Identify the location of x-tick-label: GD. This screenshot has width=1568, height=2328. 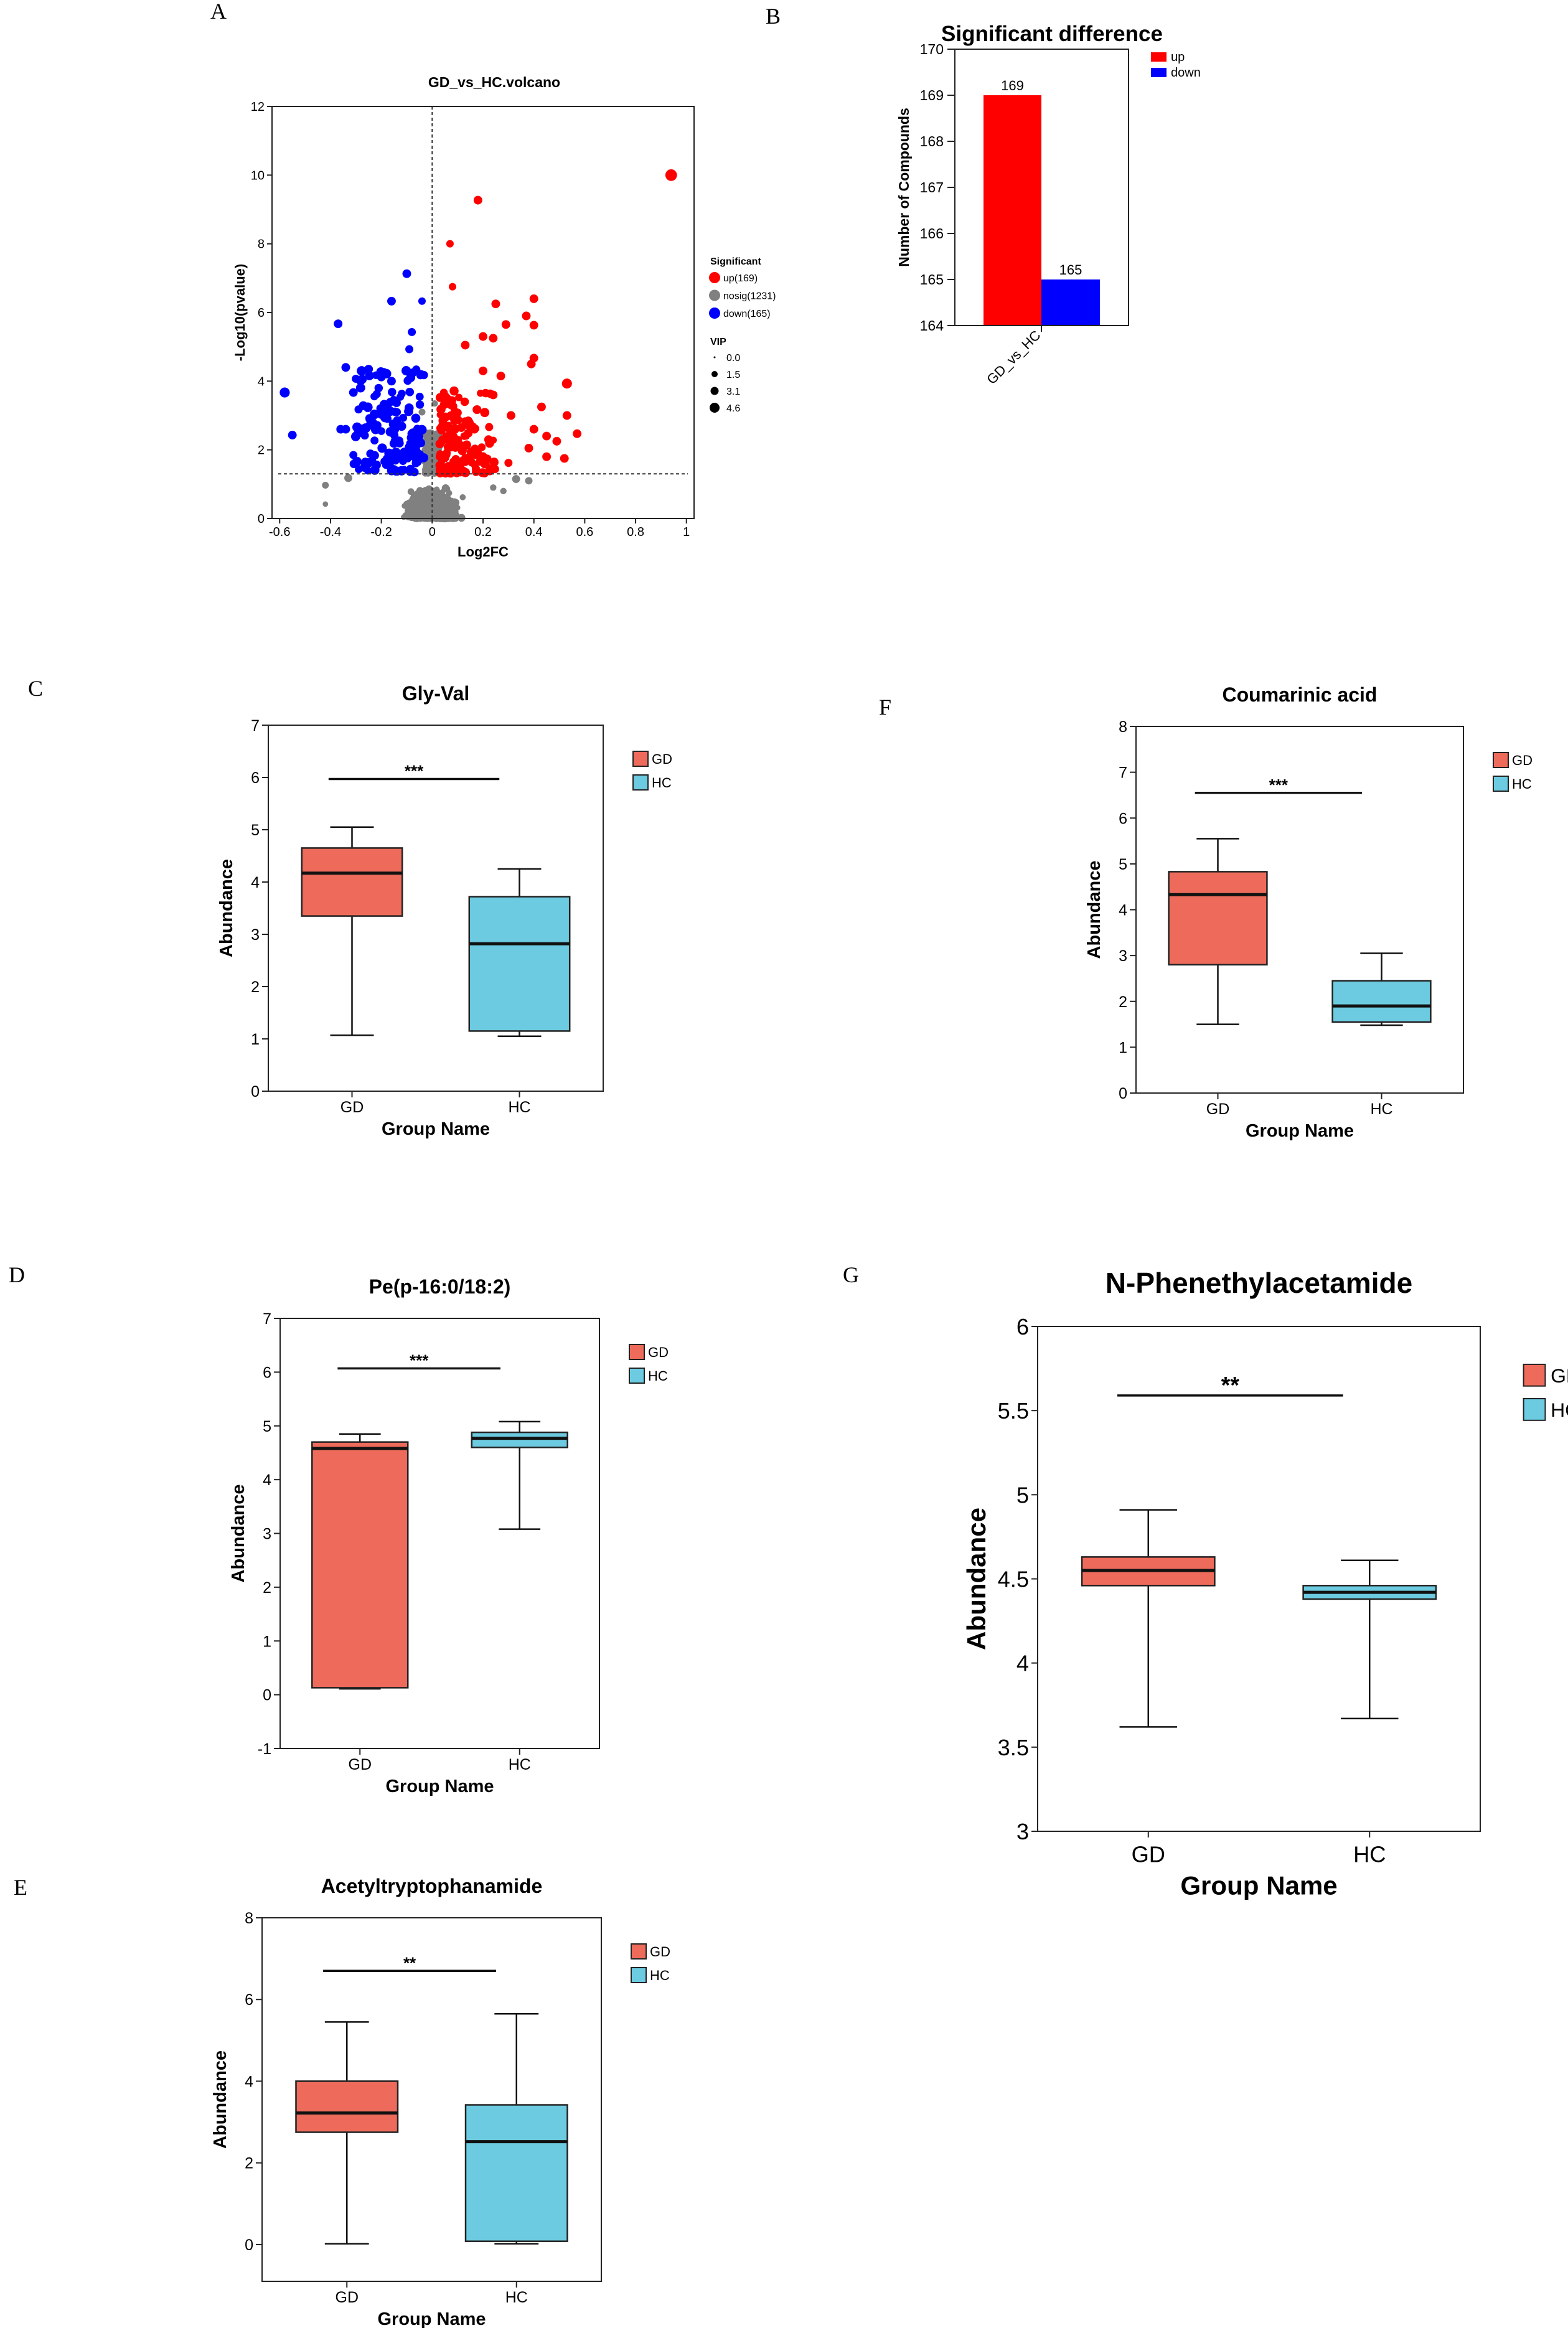
(352, 1107).